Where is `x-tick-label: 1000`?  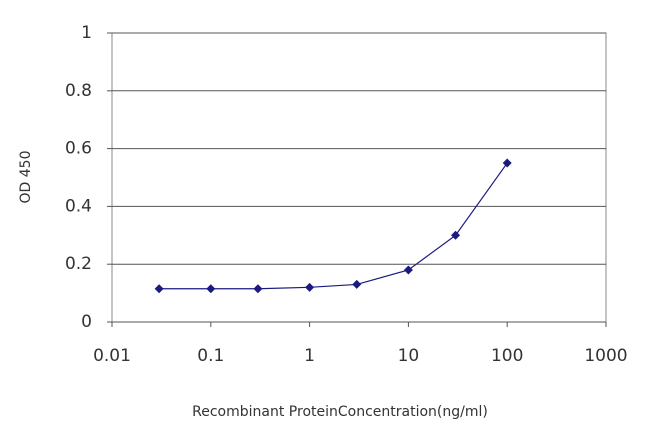 x-tick-label: 1000 is located at coordinates (605, 356).